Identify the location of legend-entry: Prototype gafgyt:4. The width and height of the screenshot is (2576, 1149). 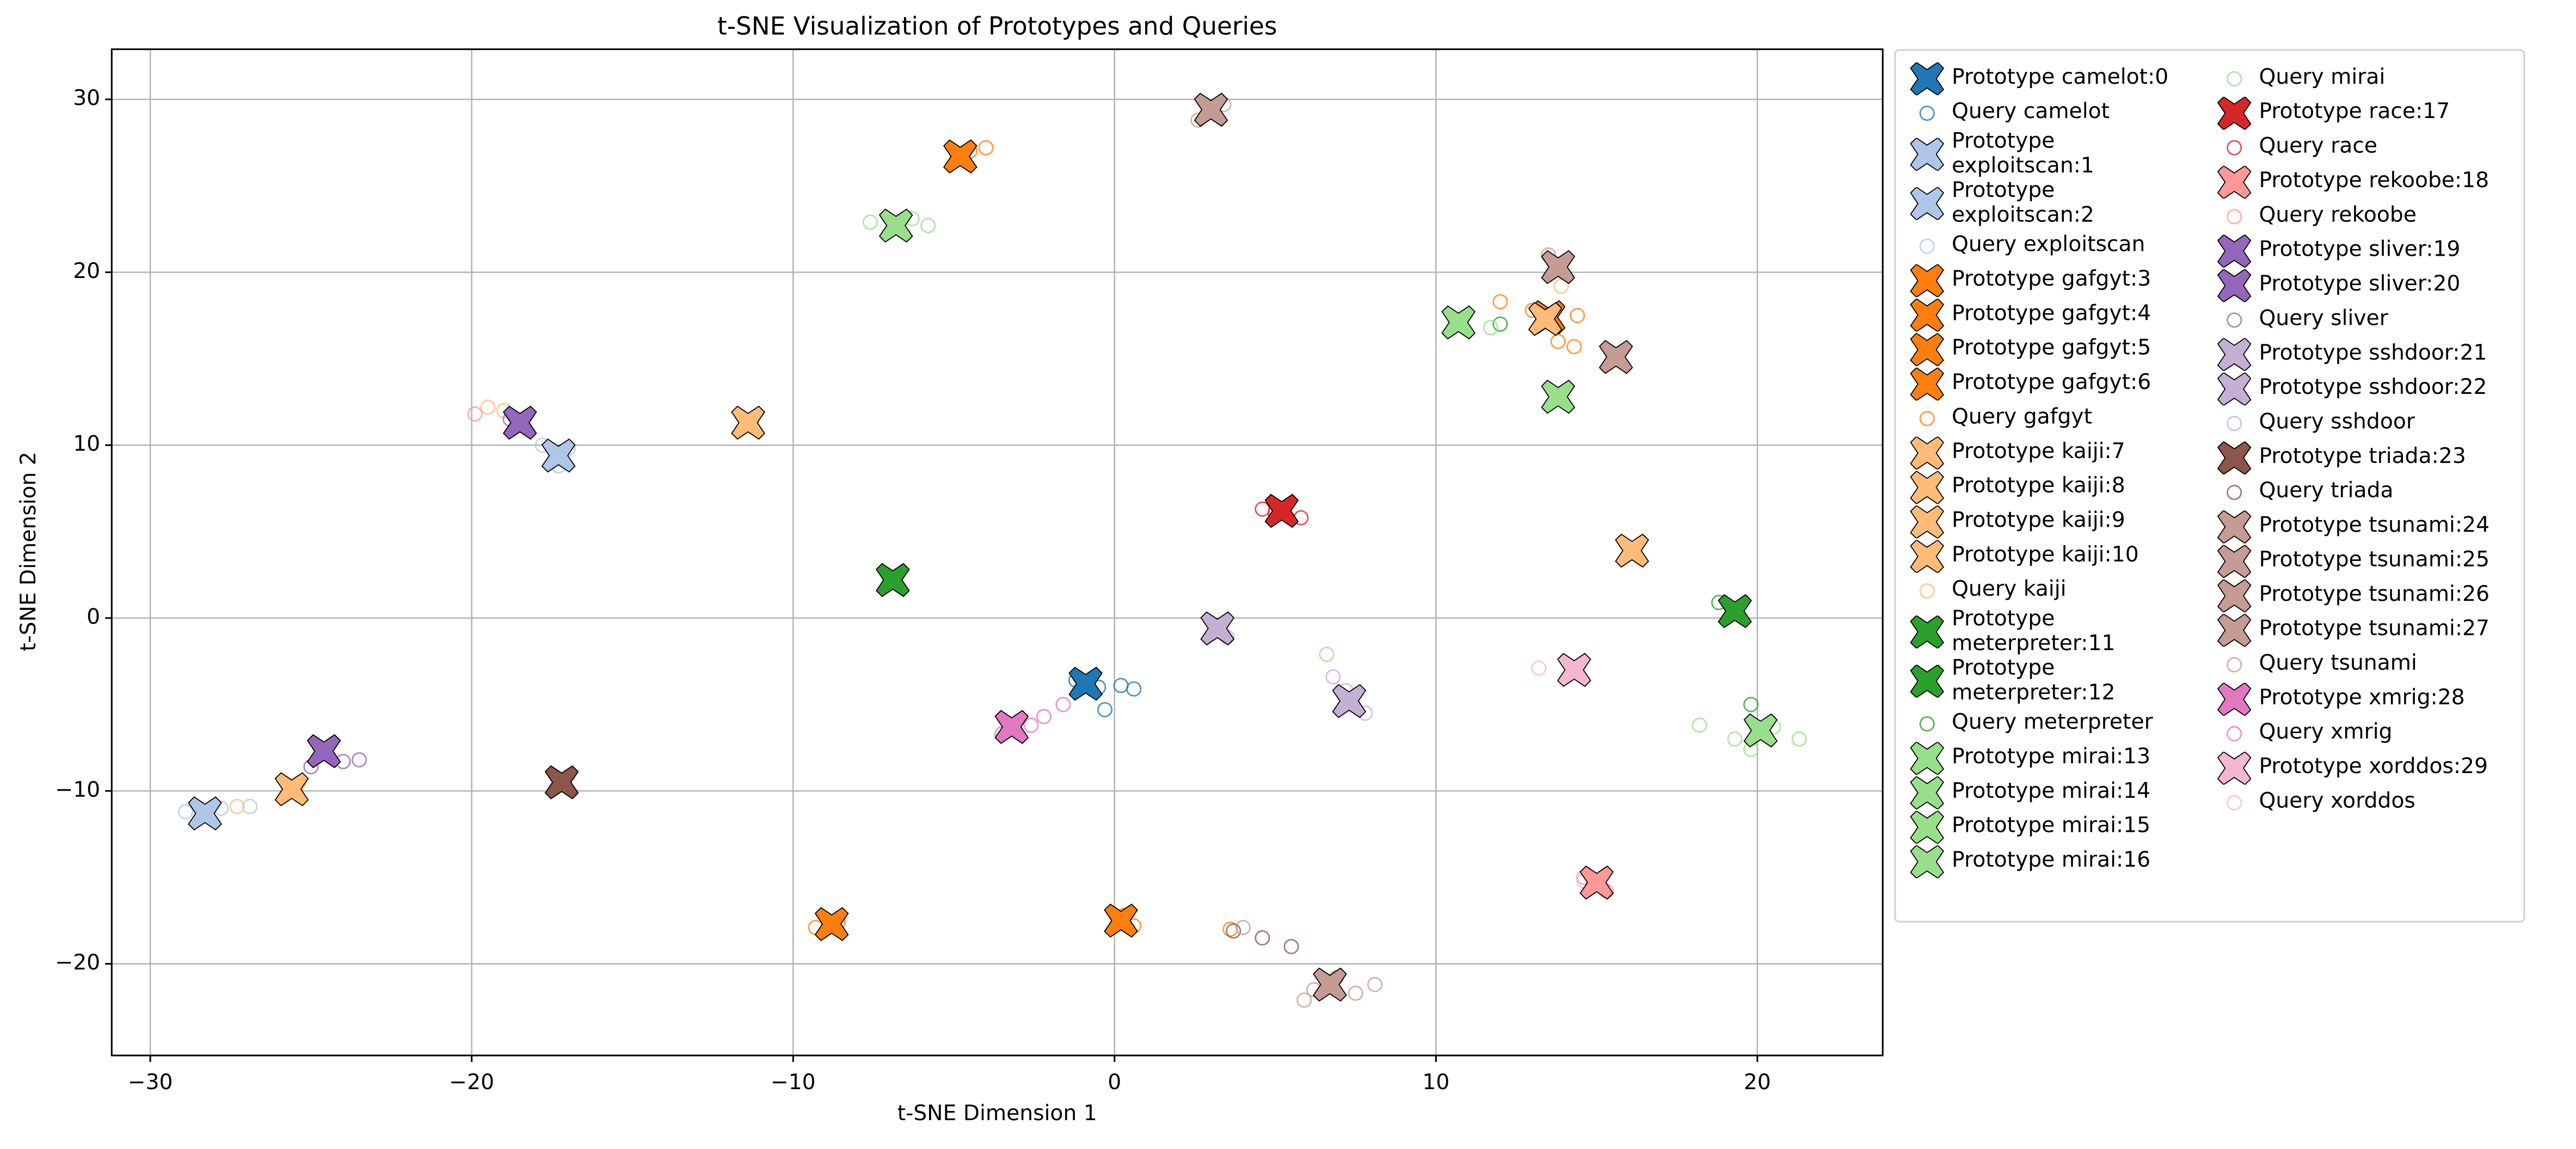
(2055, 314).